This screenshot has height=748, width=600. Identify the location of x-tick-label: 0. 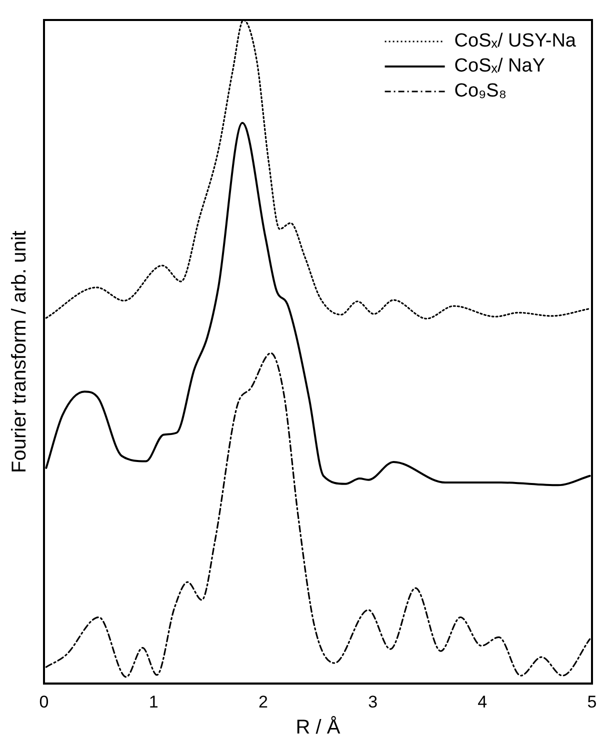
(44, 702).